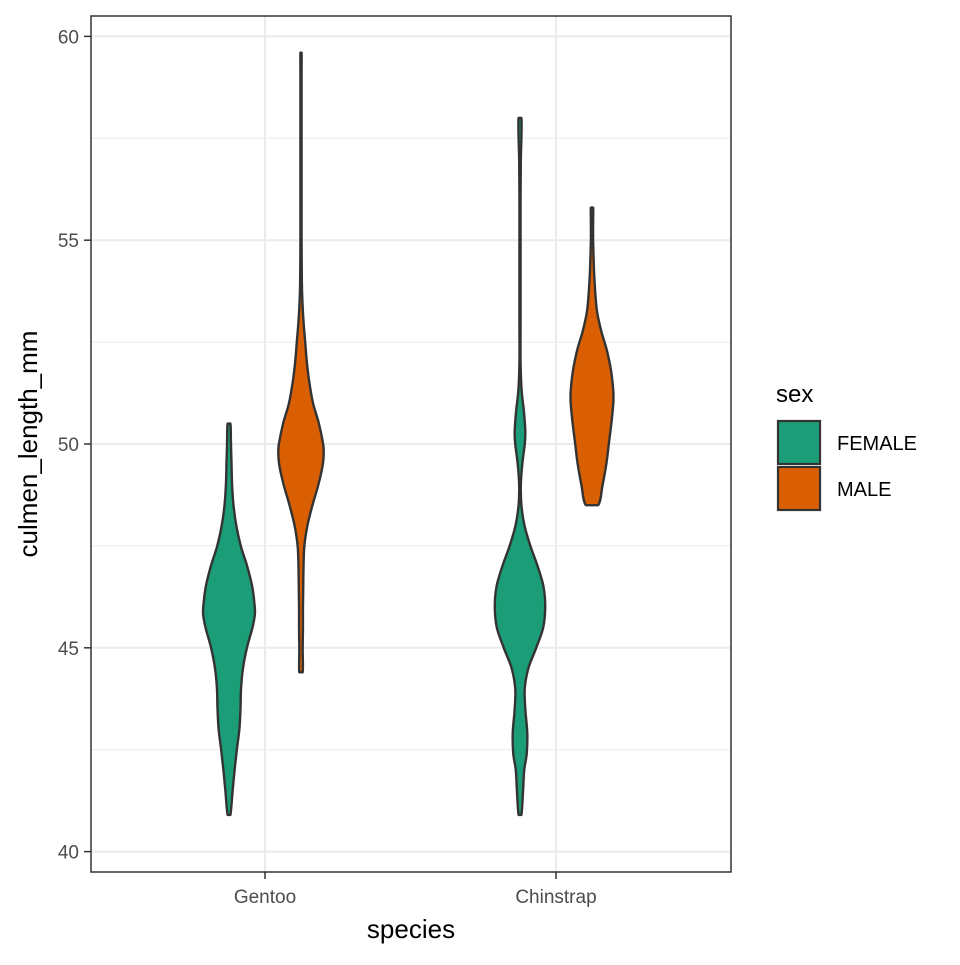  What do you see at coordinates (592, 356) in the screenshot?
I see `violin-chinstrap-male` at bounding box center [592, 356].